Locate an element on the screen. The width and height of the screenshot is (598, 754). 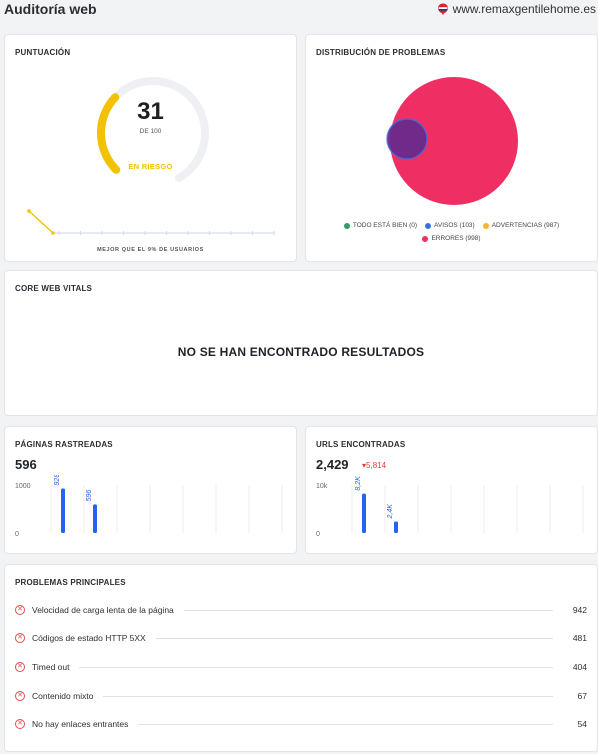
issue-label: Contenido mixto is located at coordinates (63, 696).